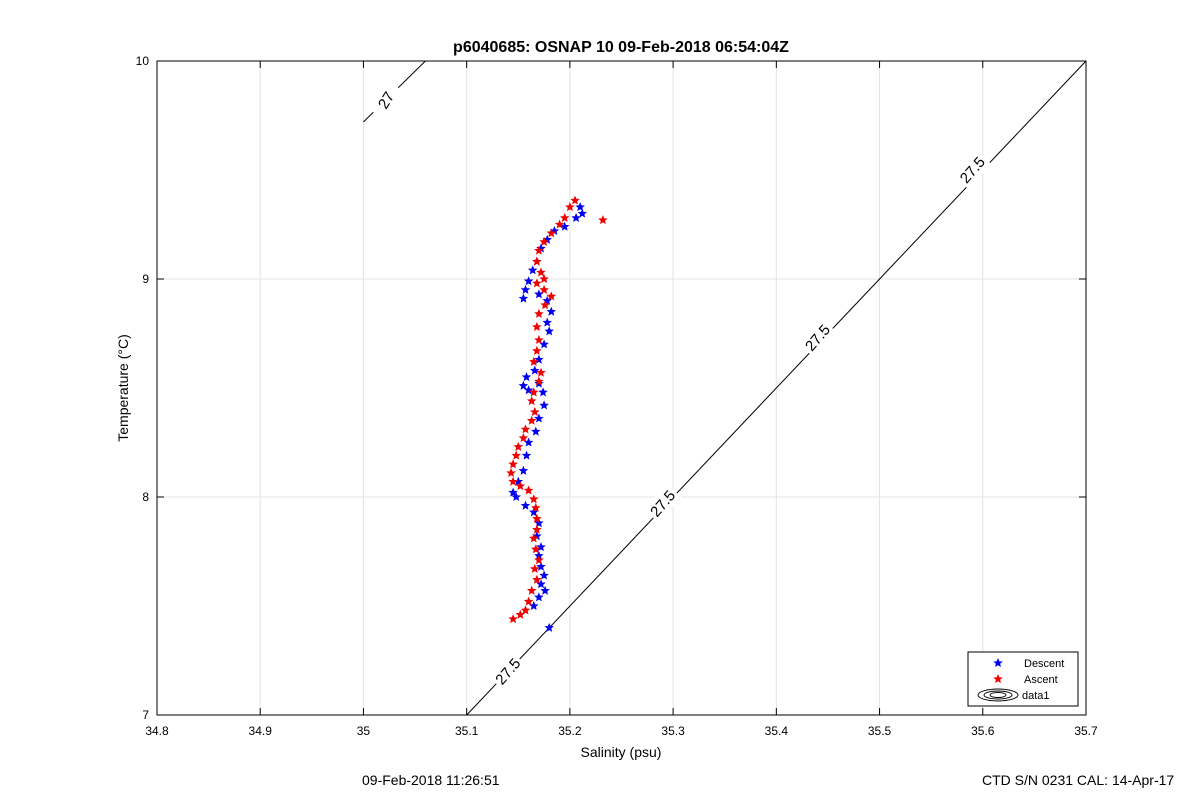  Describe the element at coordinates (880, 731) in the screenshot. I see `x-tick-label: 35.5` at that location.